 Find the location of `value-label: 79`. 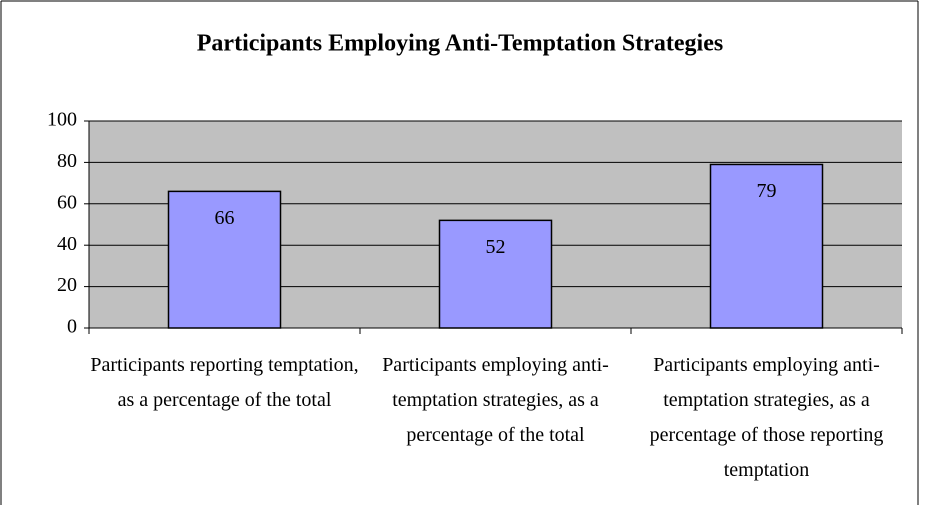

value-label: 79 is located at coordinates (767, 191).